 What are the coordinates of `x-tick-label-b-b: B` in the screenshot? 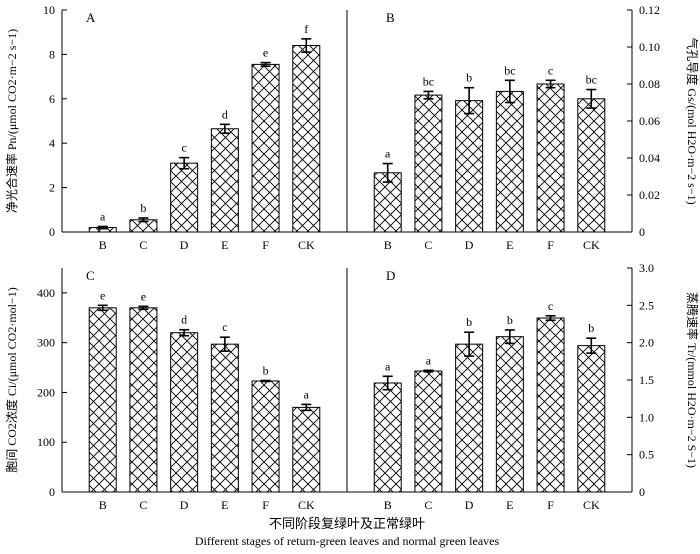 It's located at (388, 245).